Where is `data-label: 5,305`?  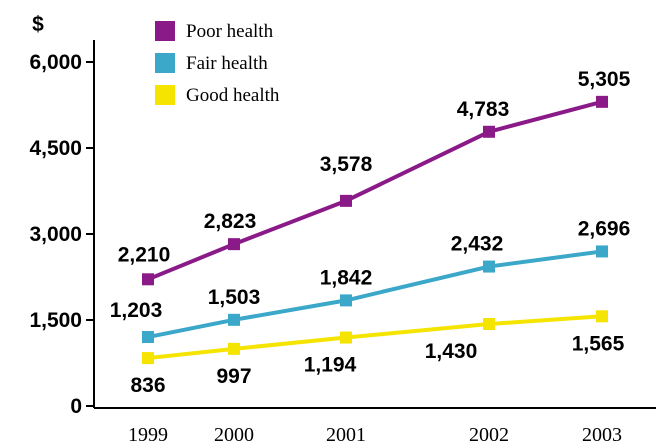 data-label: 5,305 is located at coordinates (604, 79).